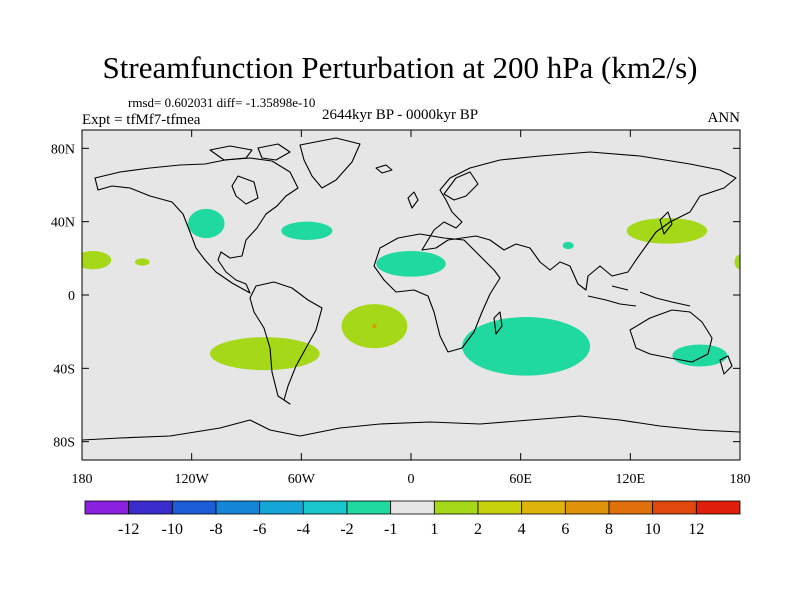 The width and height of the screenshot is (800, 600). Describe the element at coordinates (64, 369) in the screenshot. I see `y-tick-label: 40S` at that location.